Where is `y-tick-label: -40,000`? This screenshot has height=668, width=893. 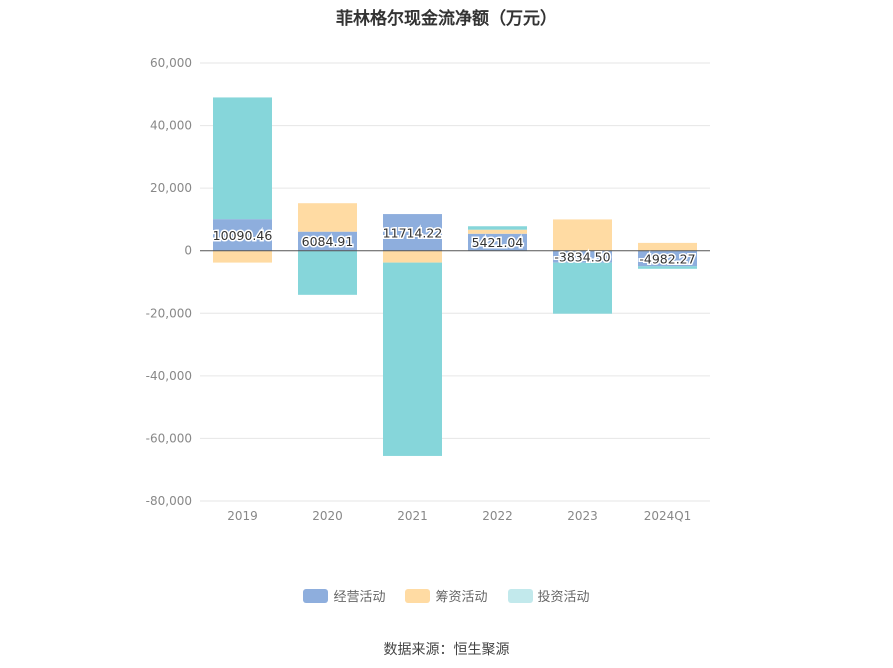
y-tick-label: -40,000 is located at coordinates (169, 376).